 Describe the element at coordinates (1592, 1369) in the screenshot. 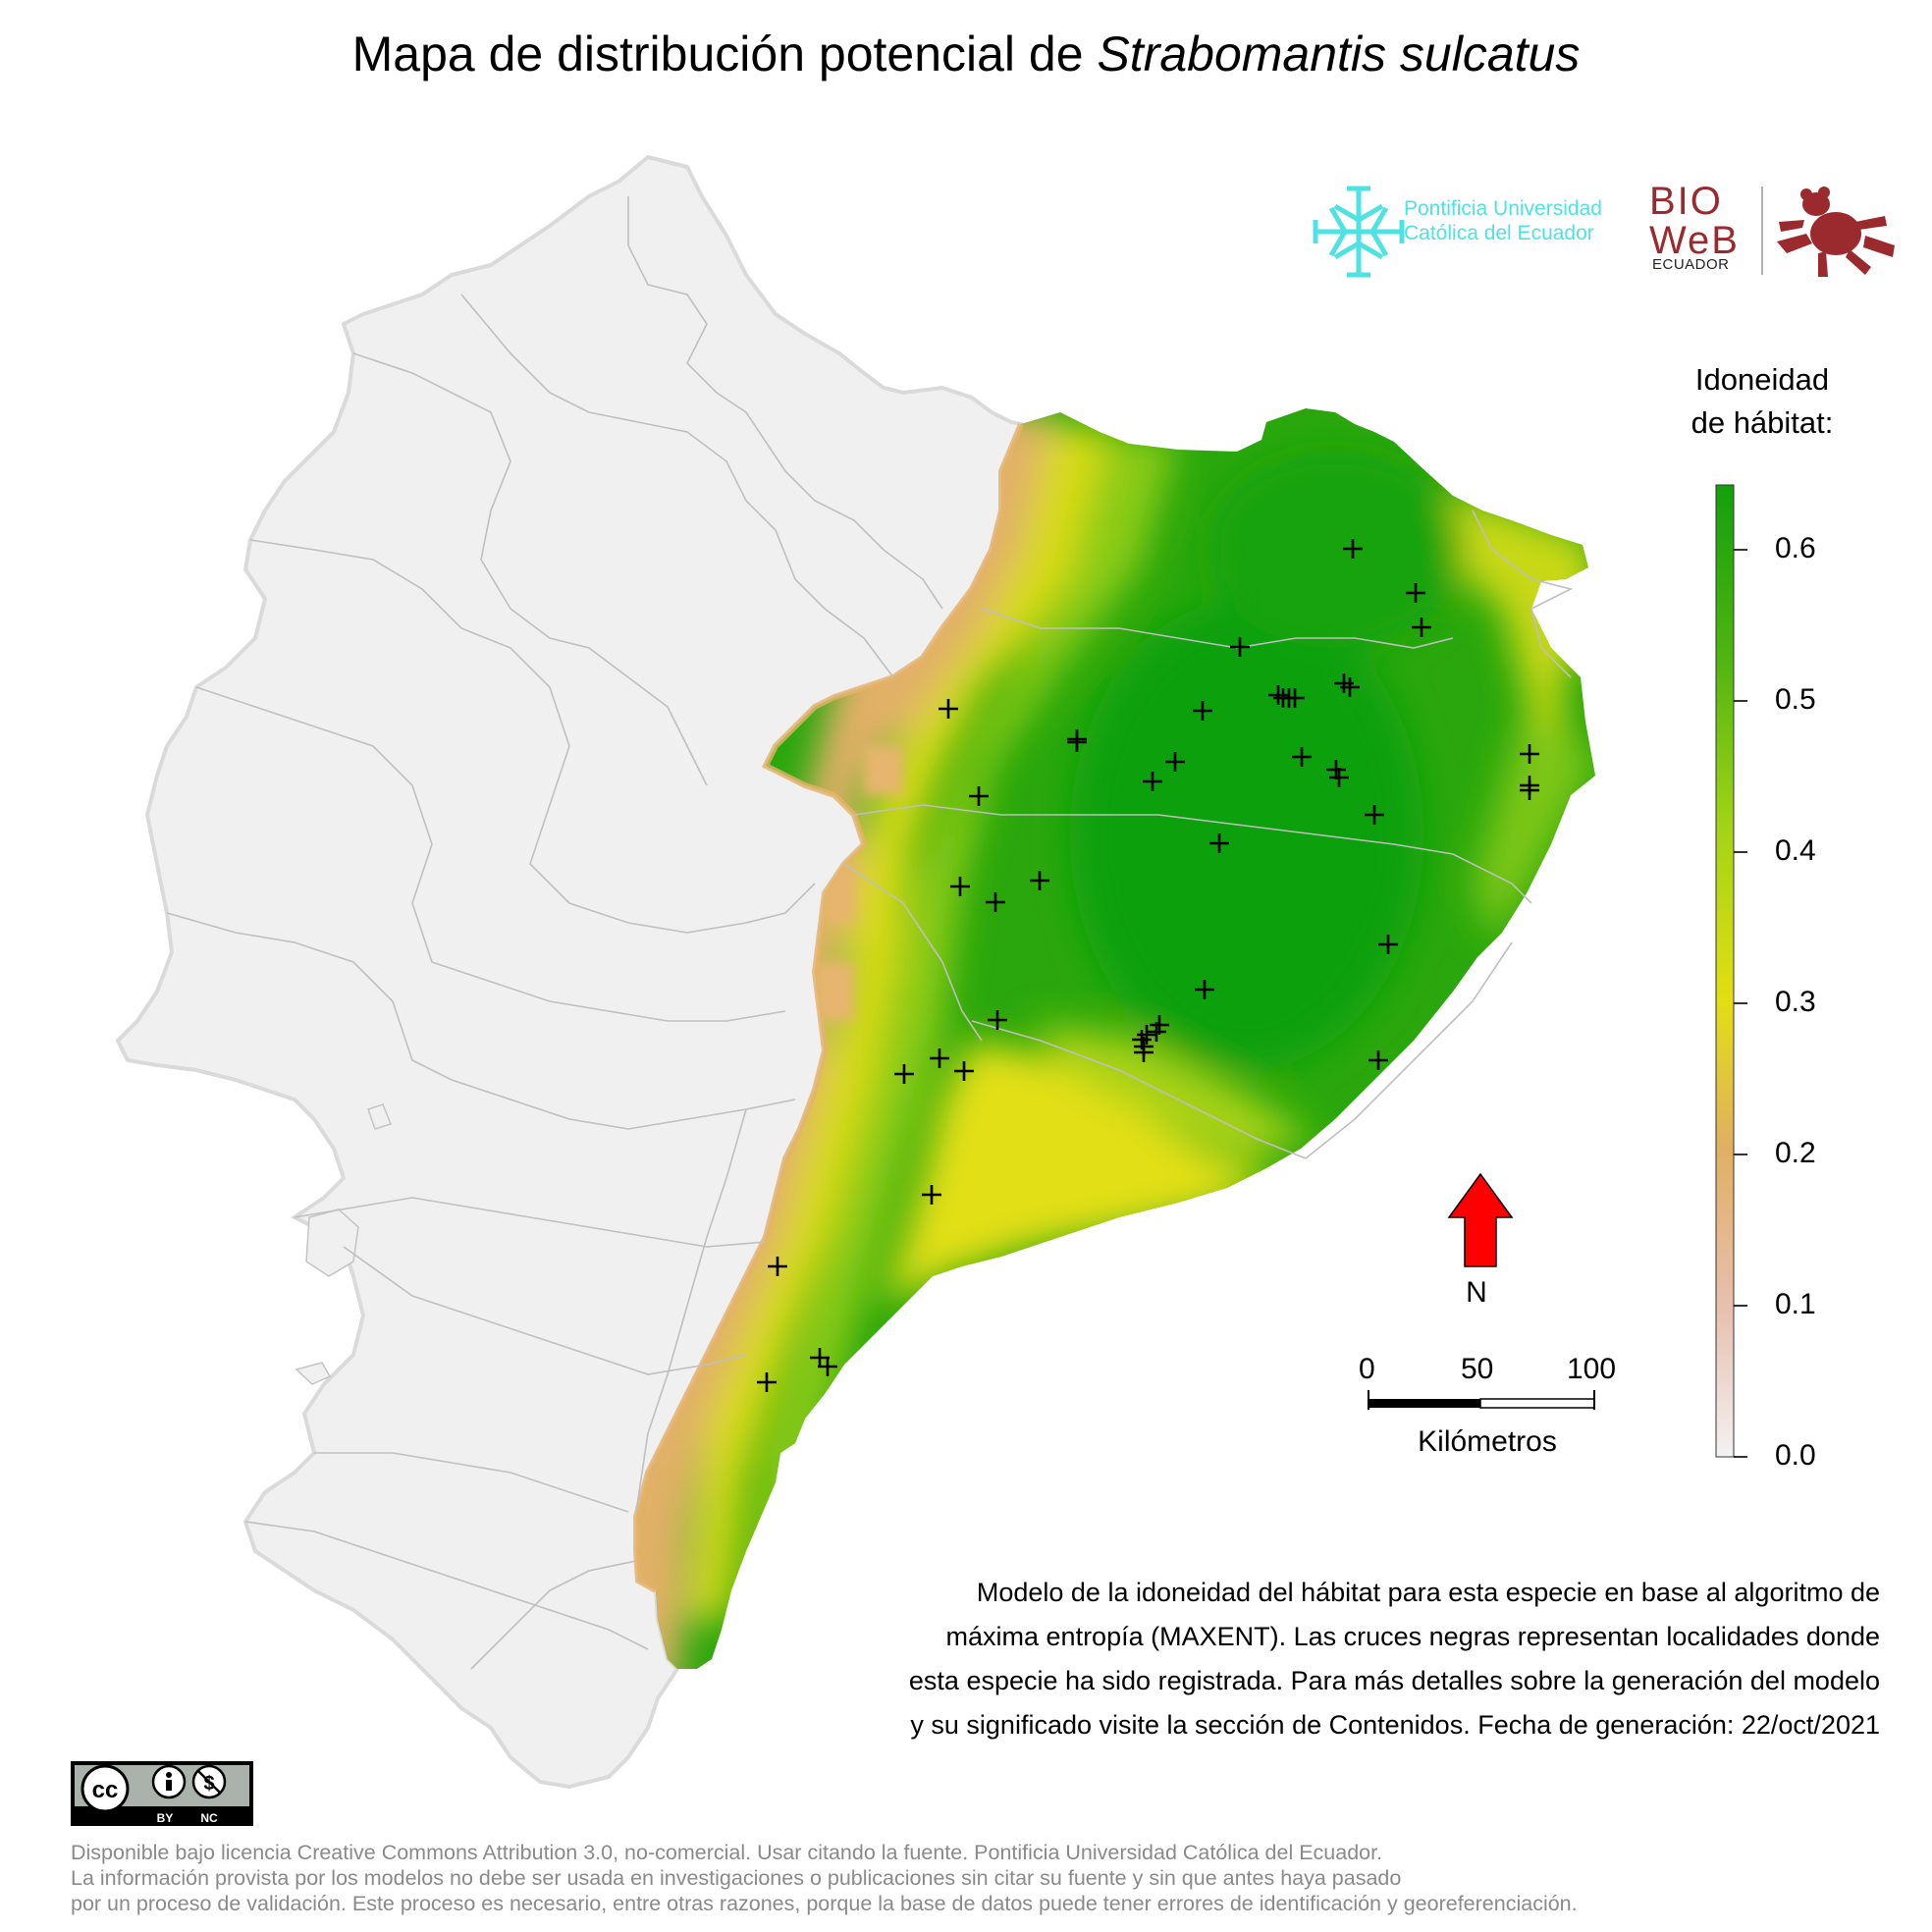

I see `scale-label-100: 100` at that location.